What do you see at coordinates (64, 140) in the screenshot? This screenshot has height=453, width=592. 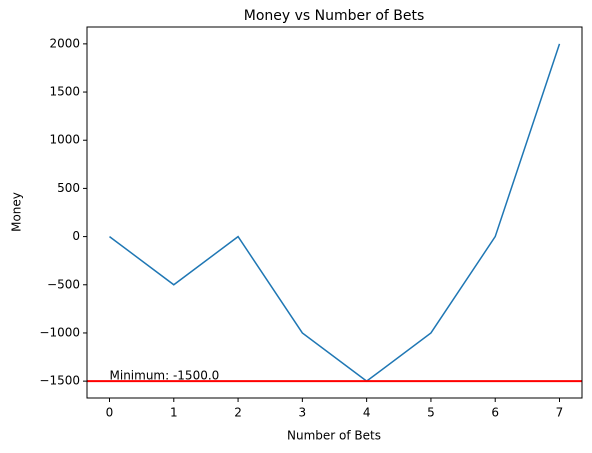 I see `y-tick-label: 1000` at bounding box center [64, 140].